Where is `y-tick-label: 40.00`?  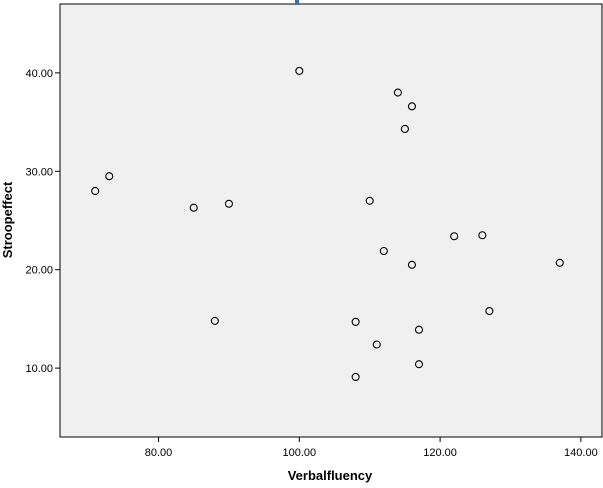 y-tick-label: 40.00 is located at coordinates (39, 74).